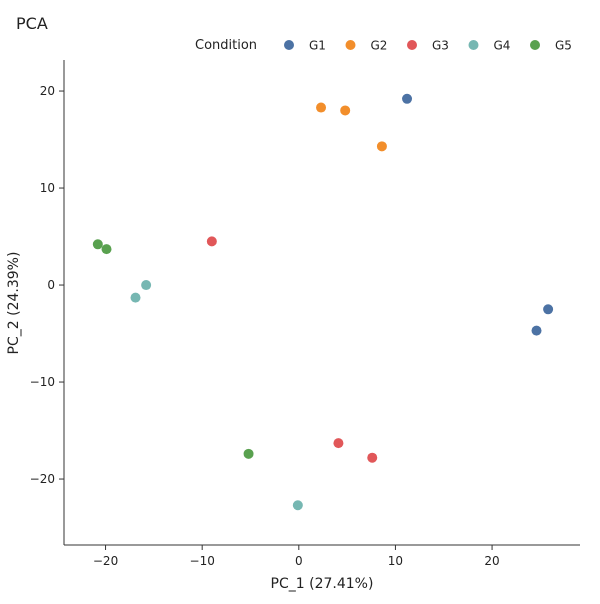 The height and width of the screenshot is (604, 600). What do you see at coordinates (47, 91) in the screenshot?
I see `y-tick-label: 20` at bounding box center [47, 91].